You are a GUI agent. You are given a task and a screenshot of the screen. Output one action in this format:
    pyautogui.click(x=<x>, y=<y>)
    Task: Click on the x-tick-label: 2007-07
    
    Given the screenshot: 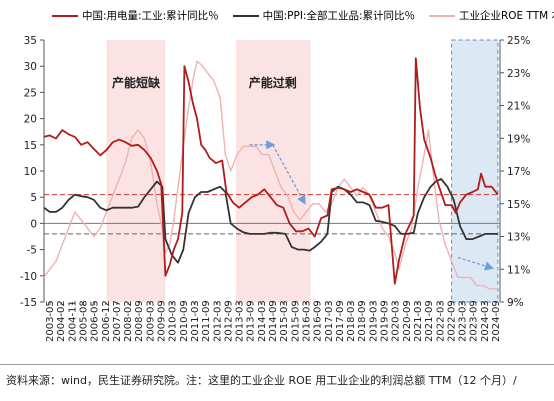 What is the action you would take?
    pyautogui.click(x=117, y=321)
    